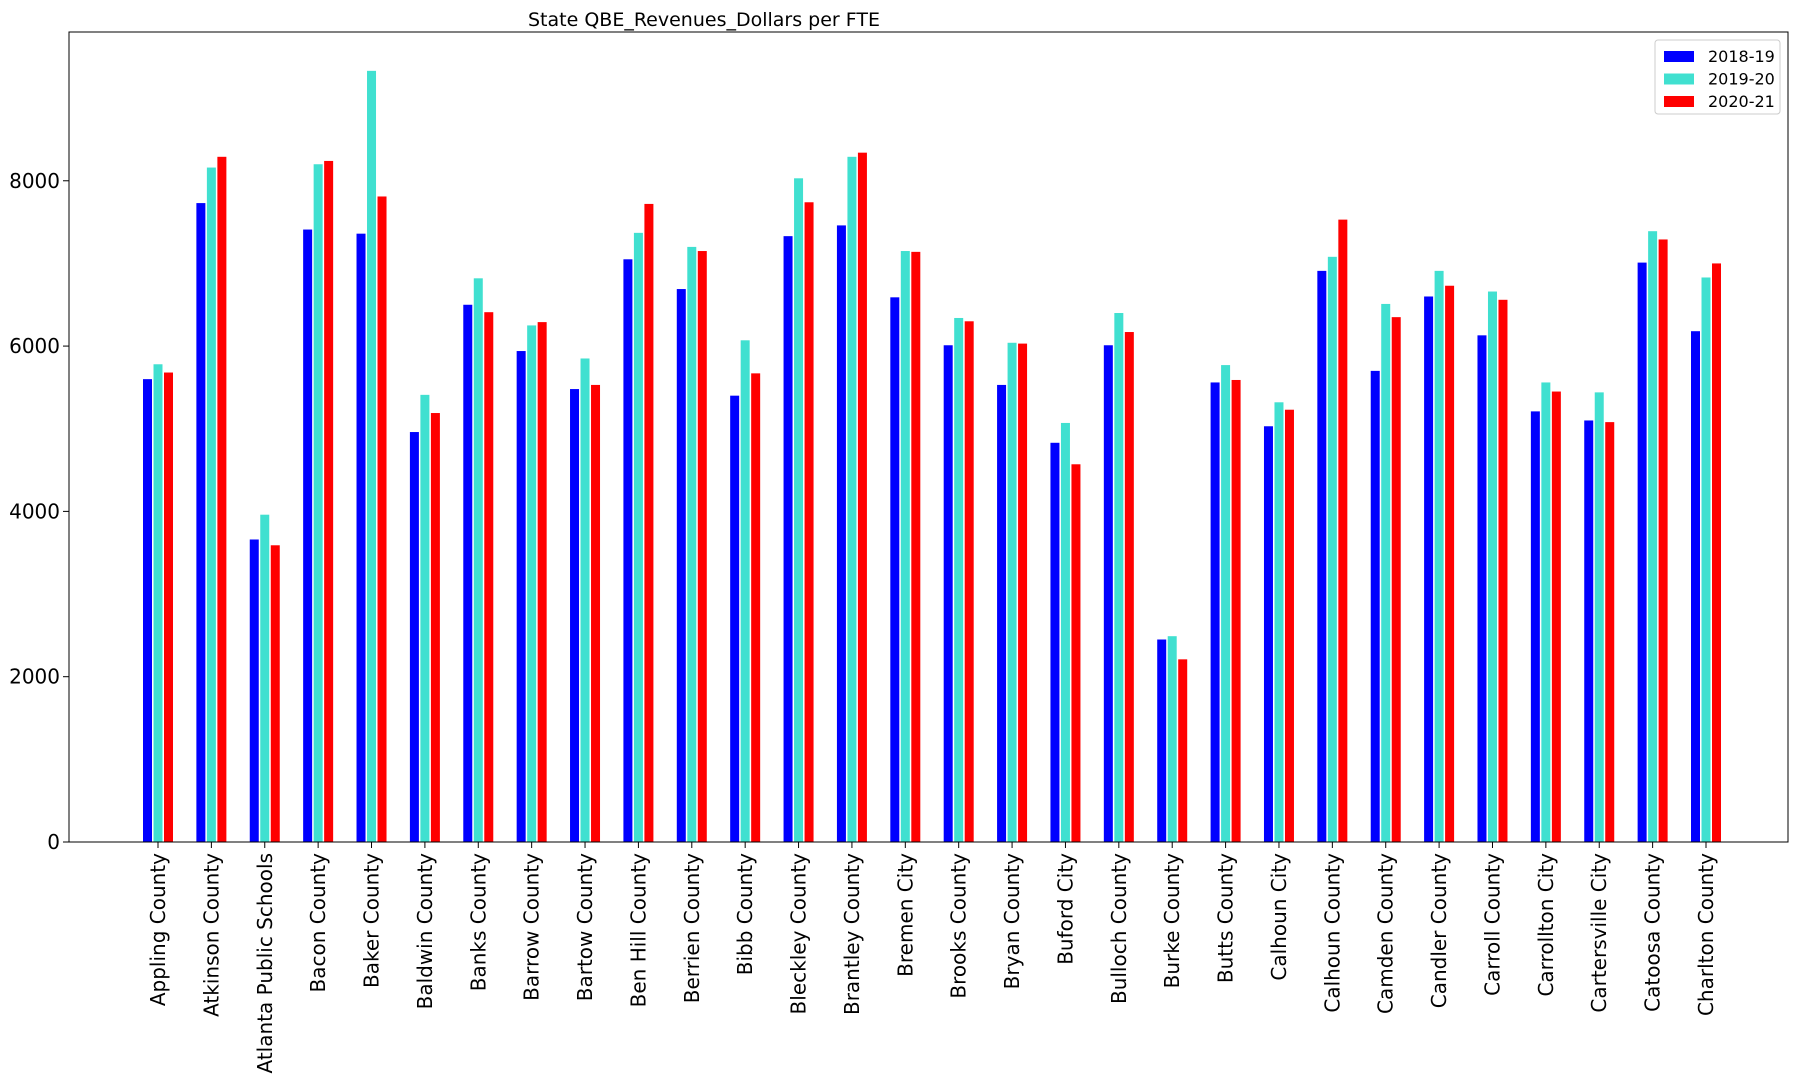 This screenshot has width=1800, height=1080. What do you see at coordinates (862, 497) in the screenshot?
I see `bar-2020-21-brantley-county` at bounding box center [862, 497].